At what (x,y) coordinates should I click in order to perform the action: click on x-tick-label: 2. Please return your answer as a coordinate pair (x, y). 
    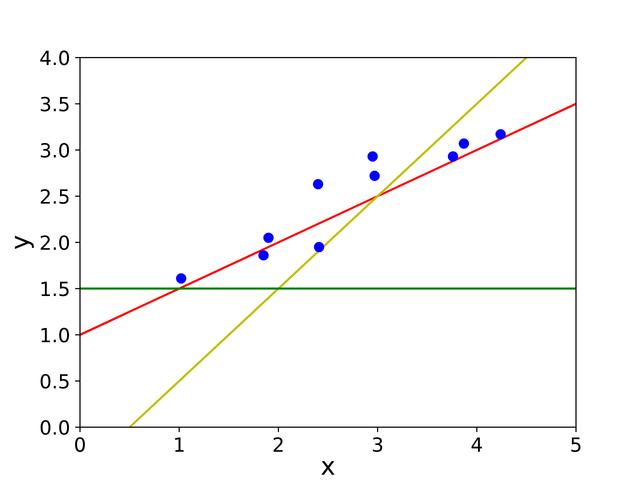
    Looking at the image, I should click on (278, 444).